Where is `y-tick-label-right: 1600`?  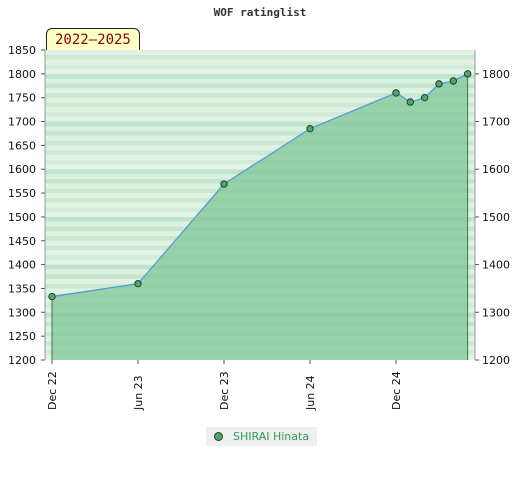 y-tick-label-right: 1600 is located at coordinates (496, 169).